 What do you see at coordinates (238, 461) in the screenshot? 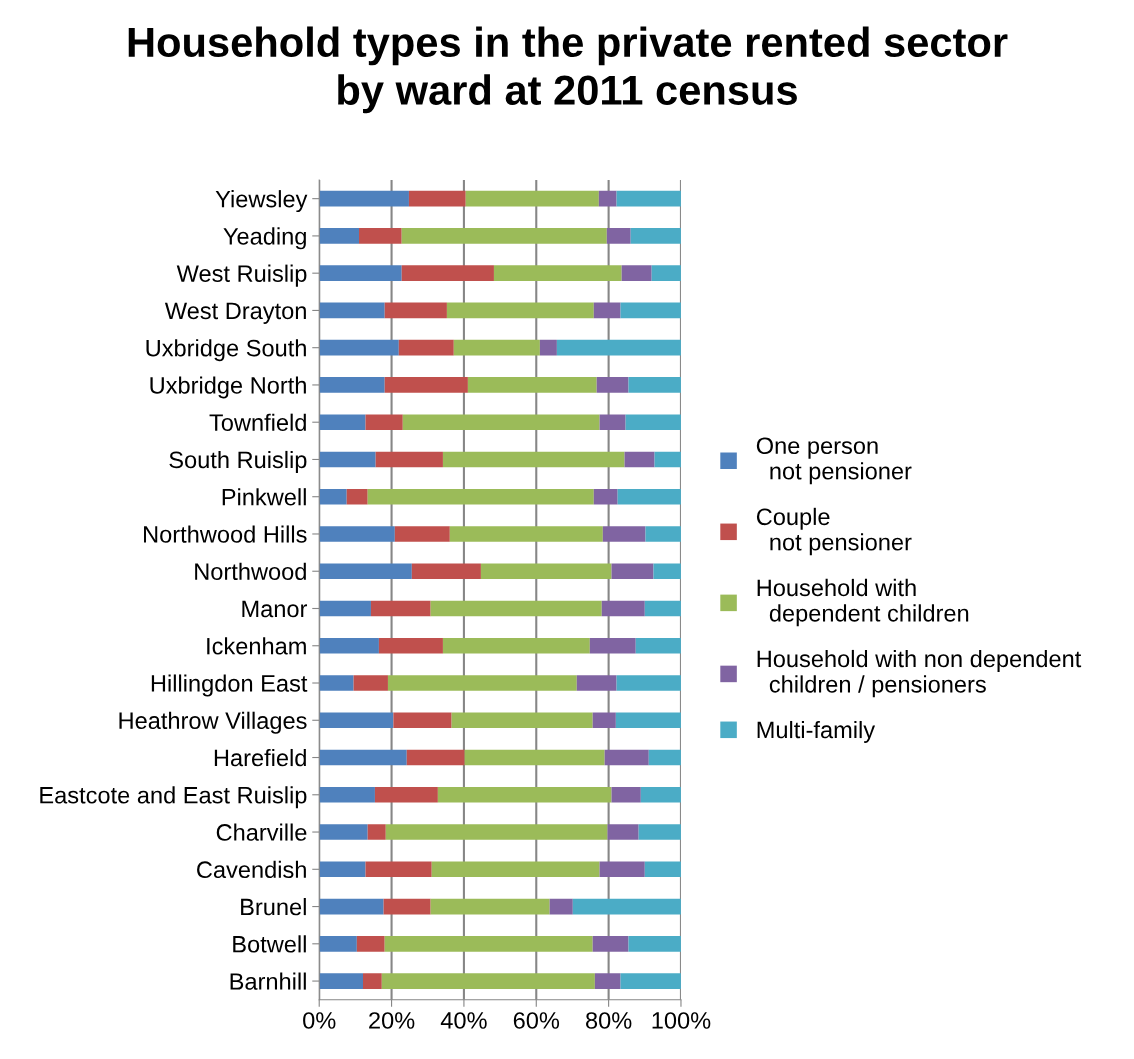
I see `y-tick-label: South Ruislip` at bounding box center [238, 461].